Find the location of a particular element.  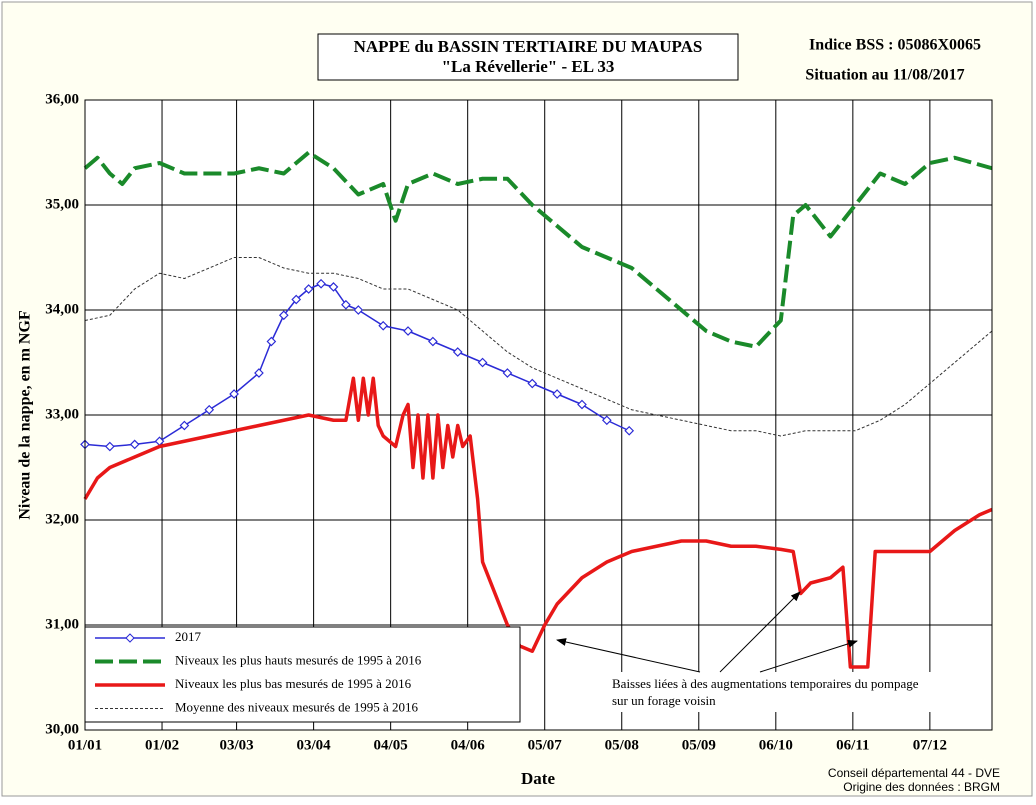

x-tick-label: 07/12 is located at coordinates (930, 745).